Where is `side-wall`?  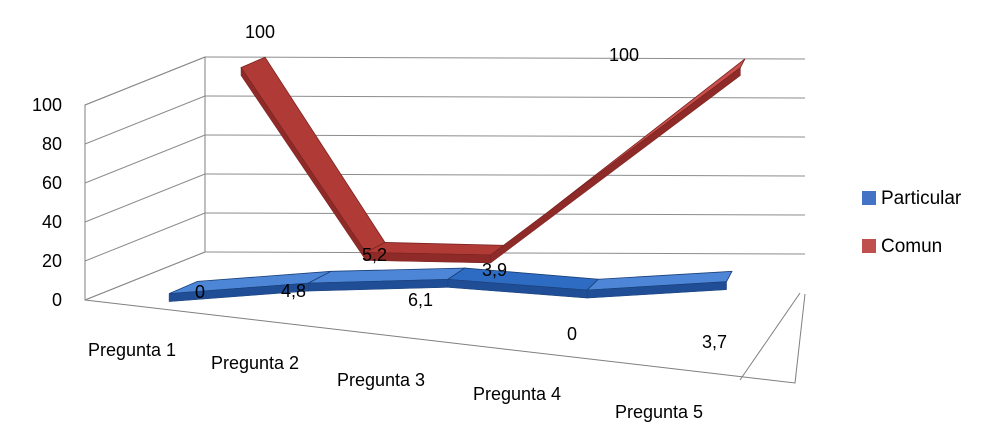
side-wall is located at coordinates (145, 178).